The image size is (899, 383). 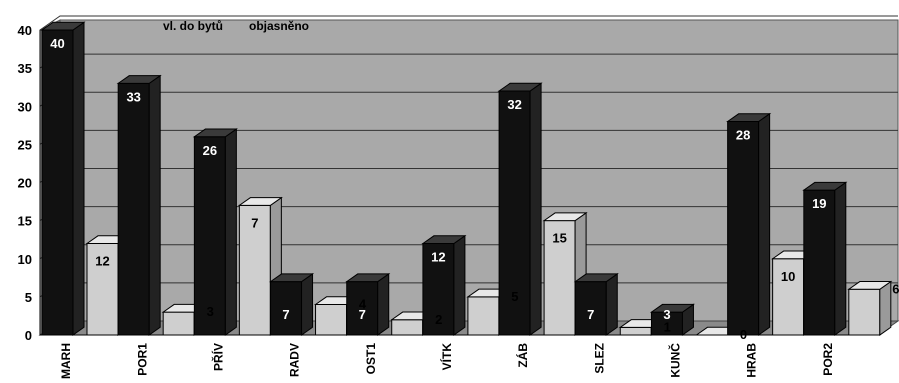 What do you see at coordinates (133, 96) in the screenshot?
I see `data-label-POR1-series-1: 33` at bounding box center [133, 96].